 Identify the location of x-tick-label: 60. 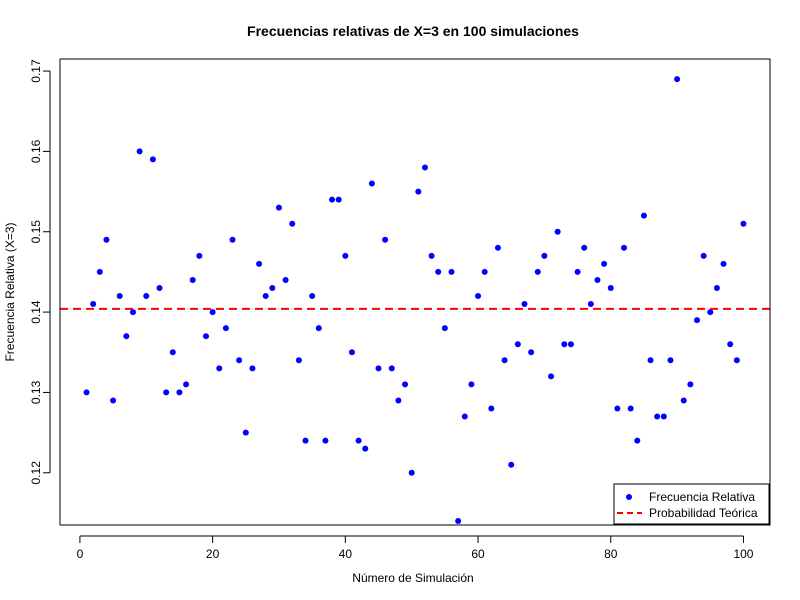
(478, 554).